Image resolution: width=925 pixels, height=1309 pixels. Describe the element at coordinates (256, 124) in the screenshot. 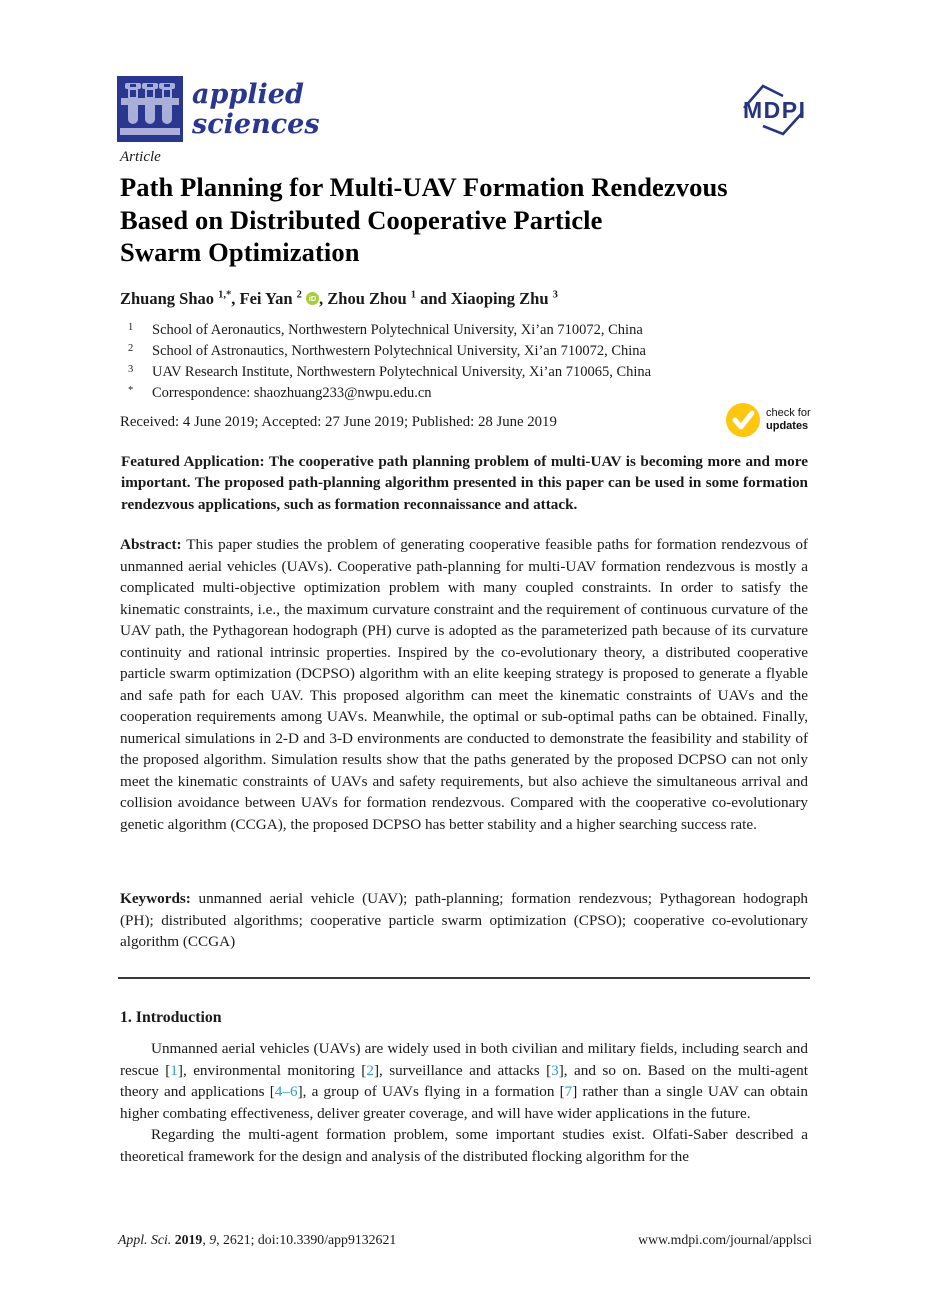

I see `journal-name-line2: sciences` at that location.